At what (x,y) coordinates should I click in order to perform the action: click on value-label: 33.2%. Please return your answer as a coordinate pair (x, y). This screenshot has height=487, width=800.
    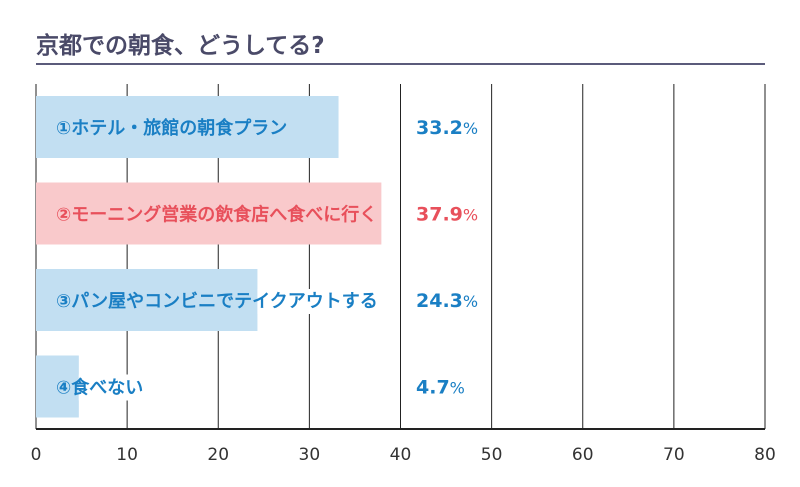
    Looking at the image, I should click on (447, 128).